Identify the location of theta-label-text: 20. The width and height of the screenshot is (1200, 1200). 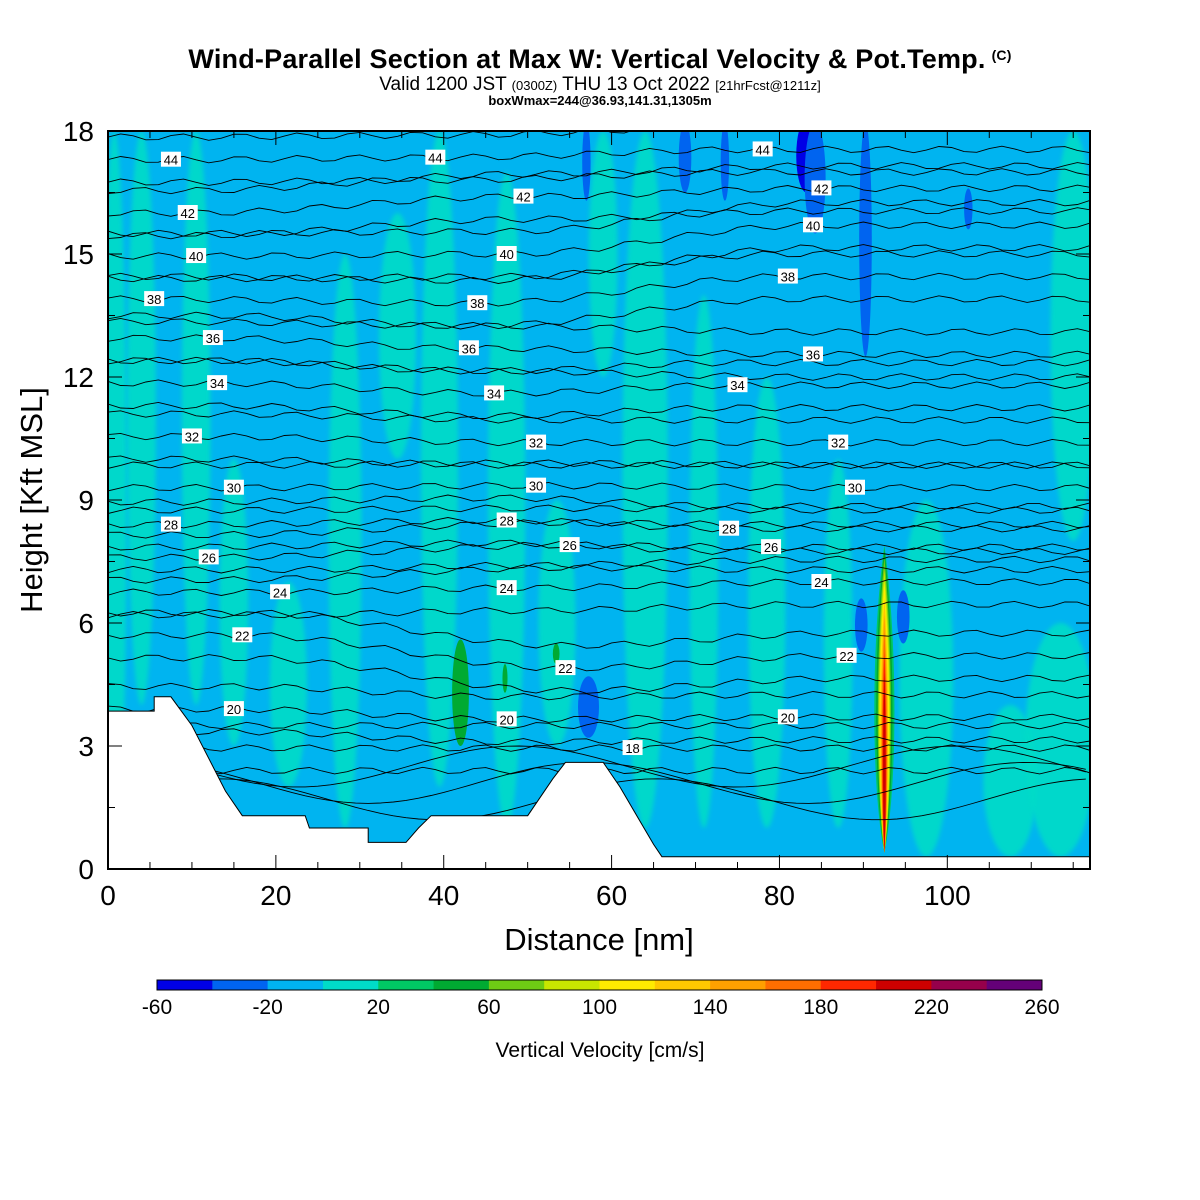
(788, 717).